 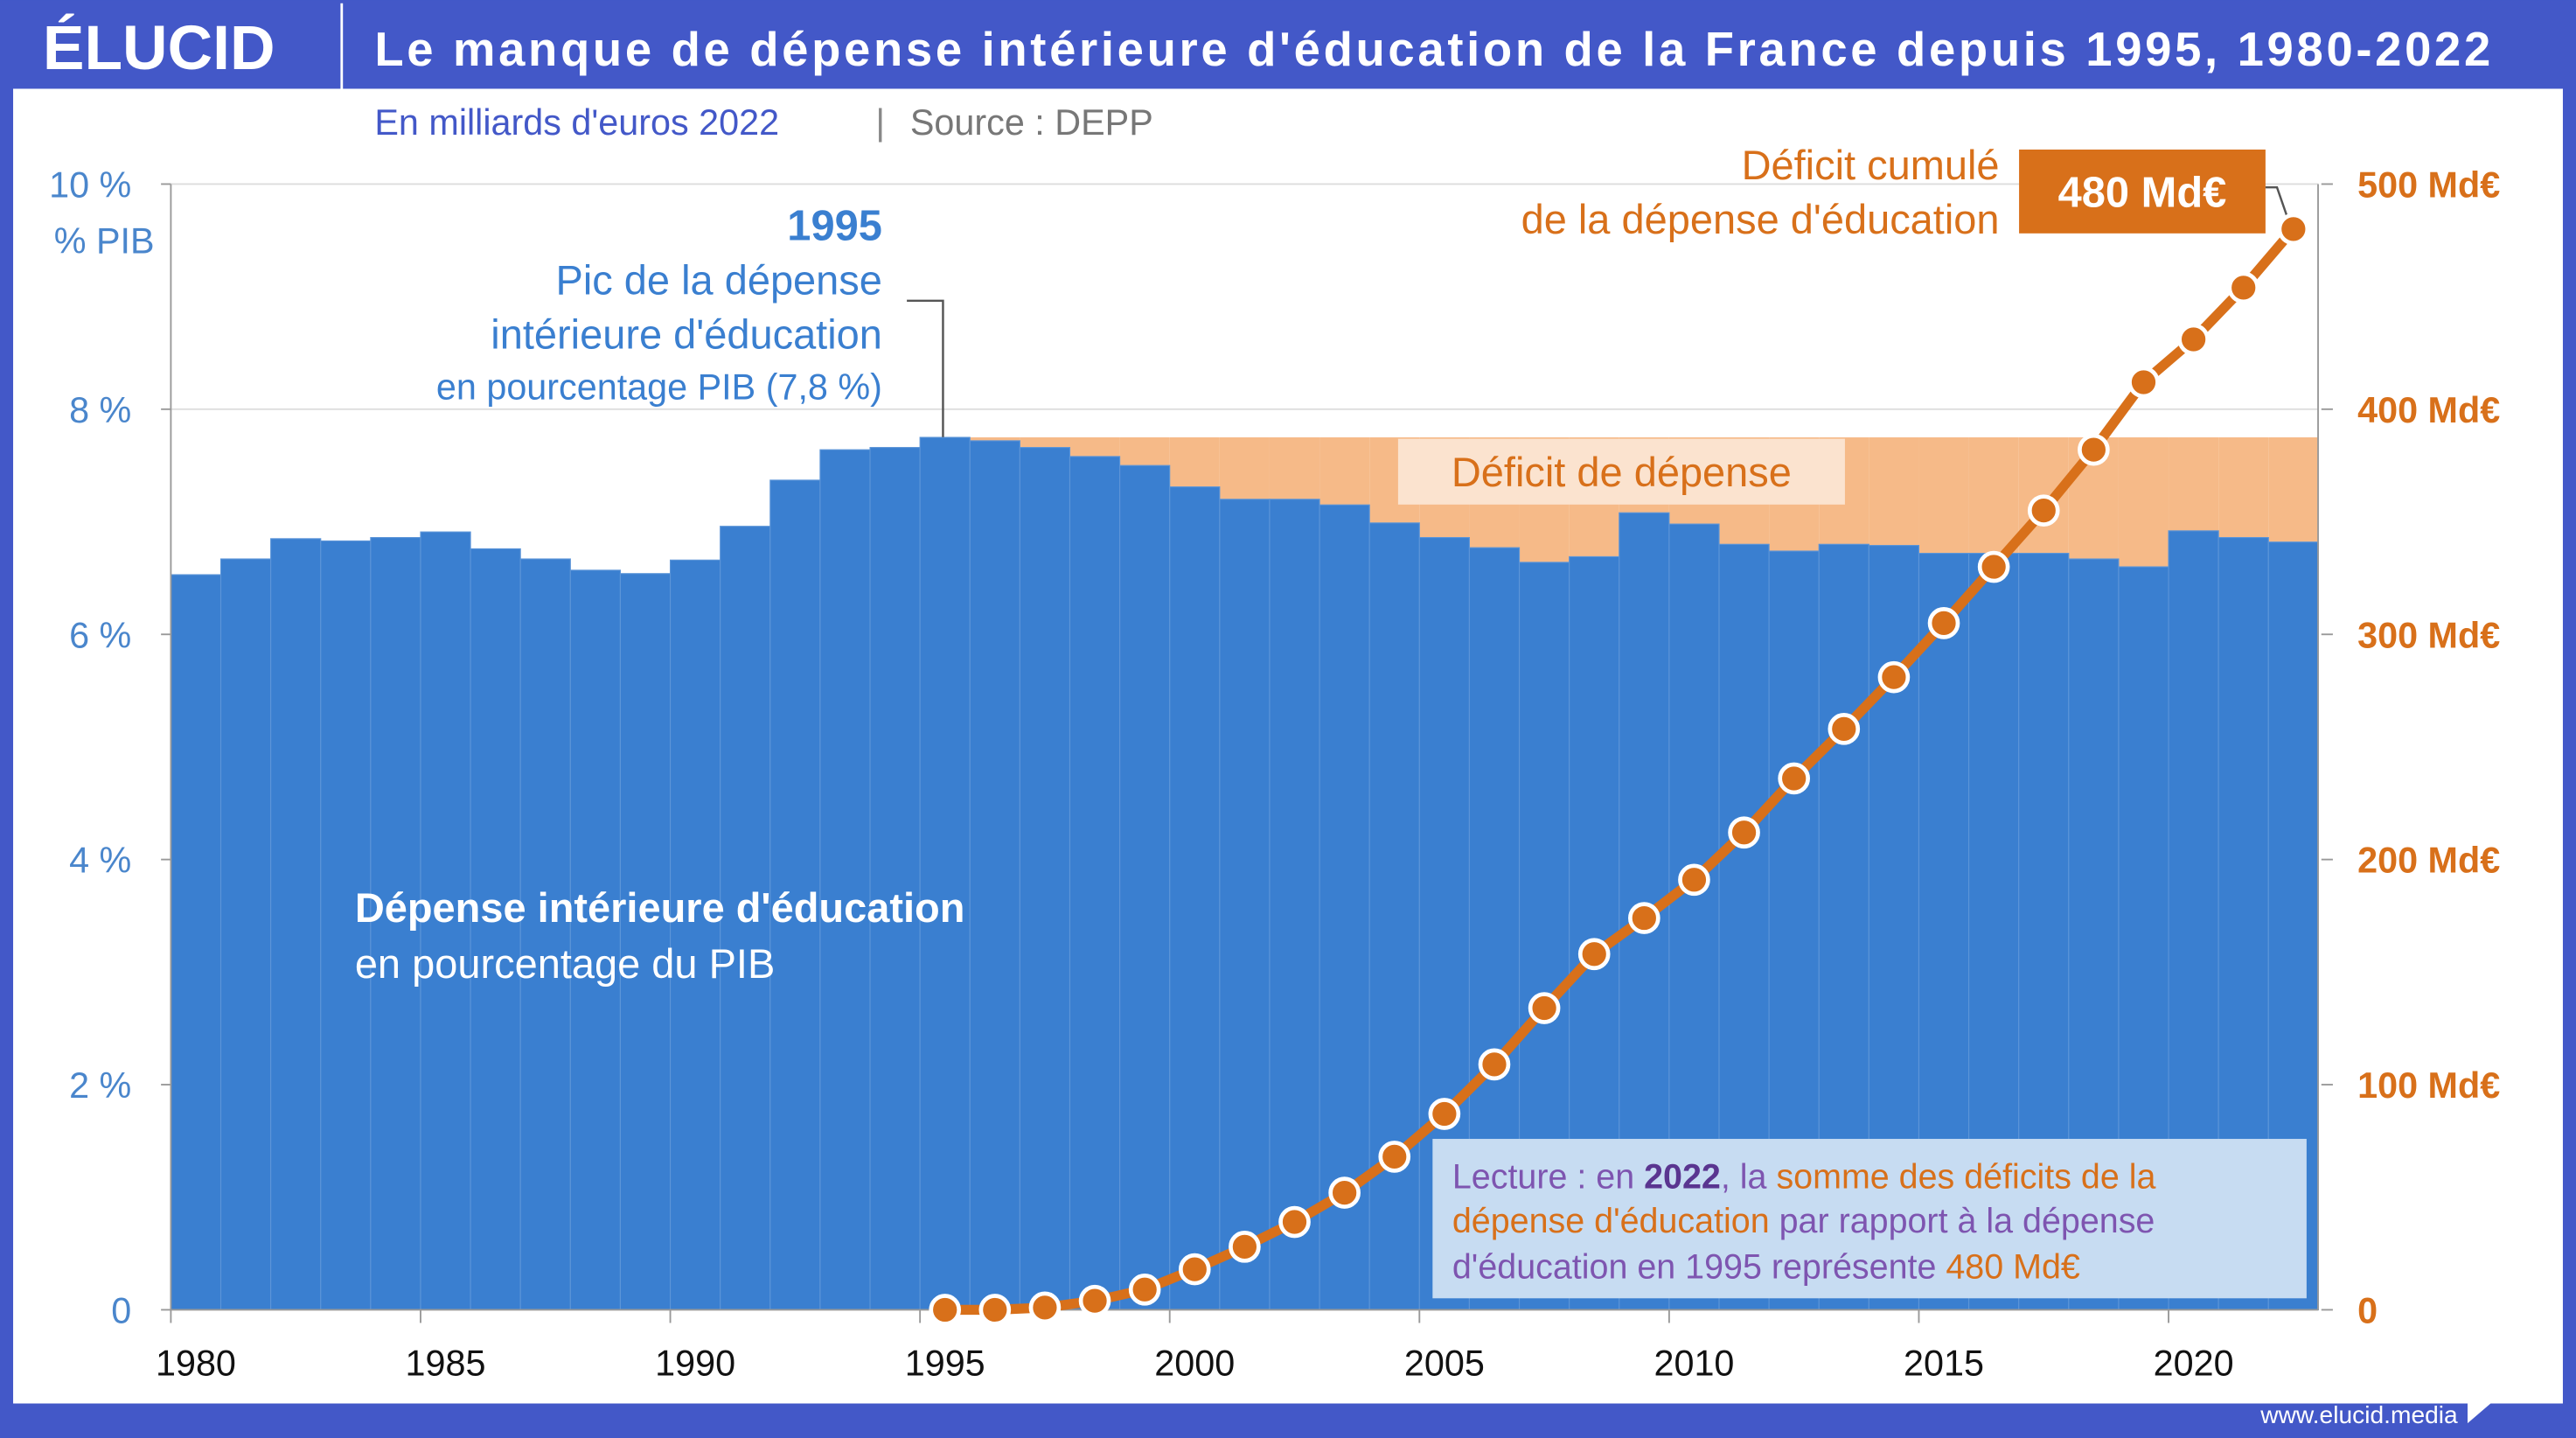 I want to click on logo: ÉLUCID, so click(x=159, y=48).